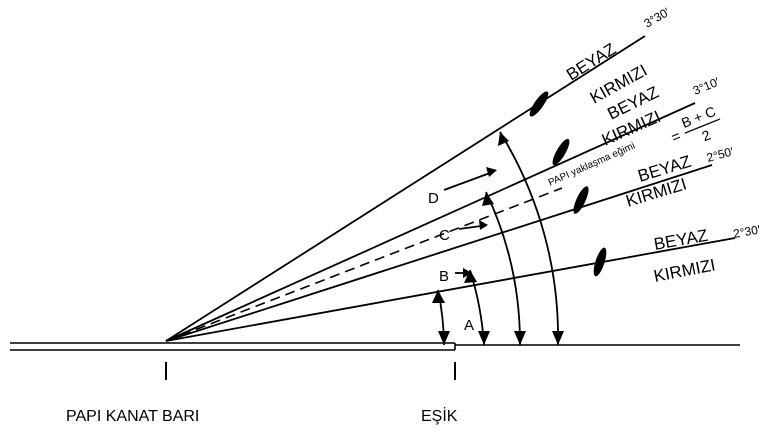  I want to click on beam-2-angle: 3°10′, so click(706, 85).